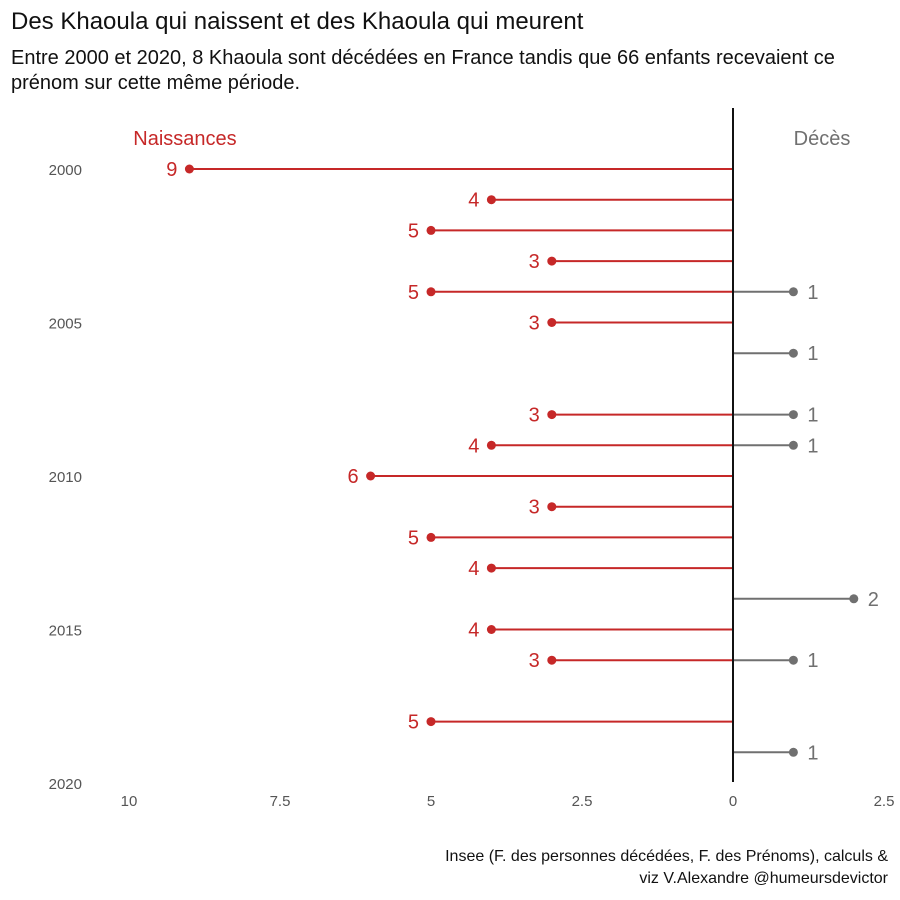 The height and width of the screenshot is (900, 900). I want to click on births-value-label-2015: 4, so click(473, 631).